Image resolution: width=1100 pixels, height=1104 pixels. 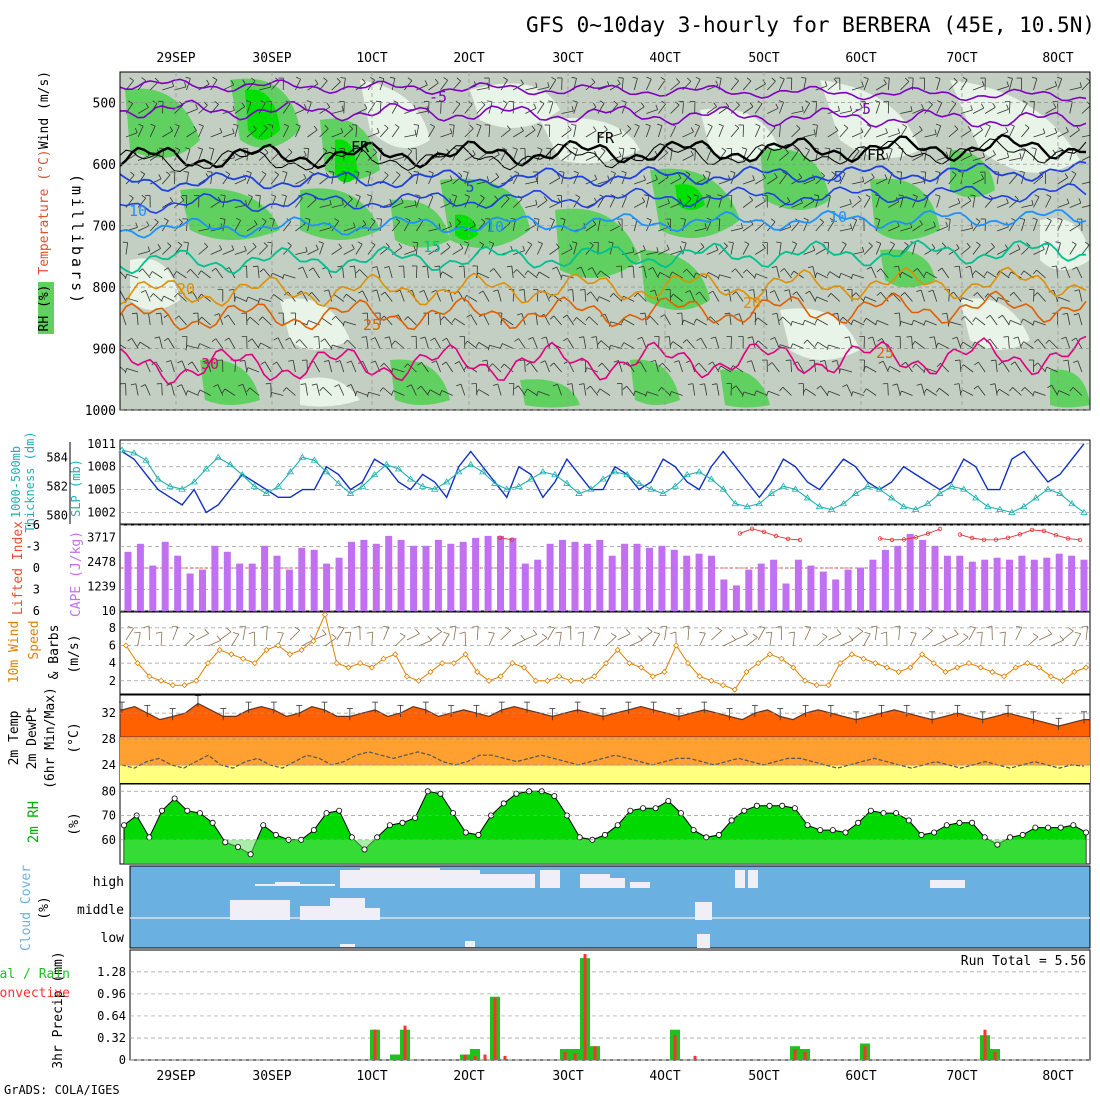 What do you see at coordinates (101, 490) in the screenshot?
I see `slp-tick: 1005` at bounding box center [101, 490].